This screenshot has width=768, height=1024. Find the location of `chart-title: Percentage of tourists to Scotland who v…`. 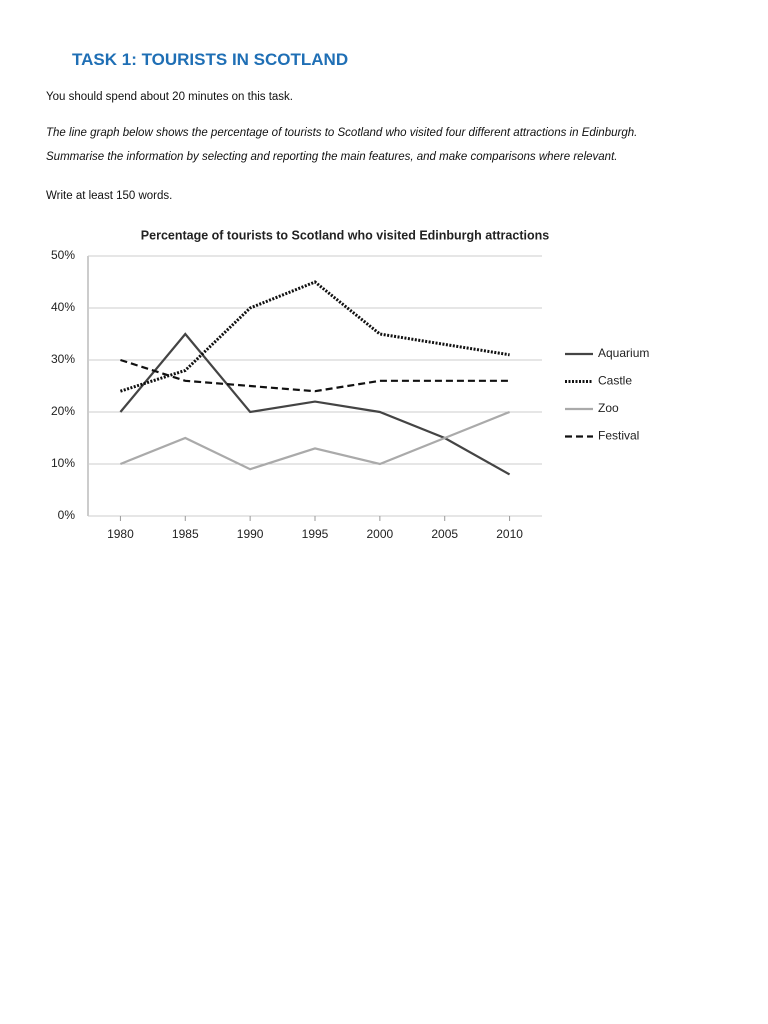

chart-title: Percentage of tourists to Scotland who v… is located at coordinates (345, 235).